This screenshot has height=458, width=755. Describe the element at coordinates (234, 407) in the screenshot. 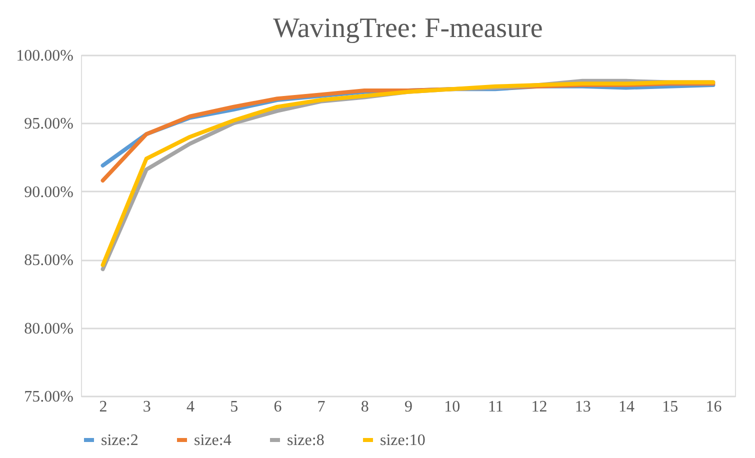

I see `x-tick-label: 5` at that location.